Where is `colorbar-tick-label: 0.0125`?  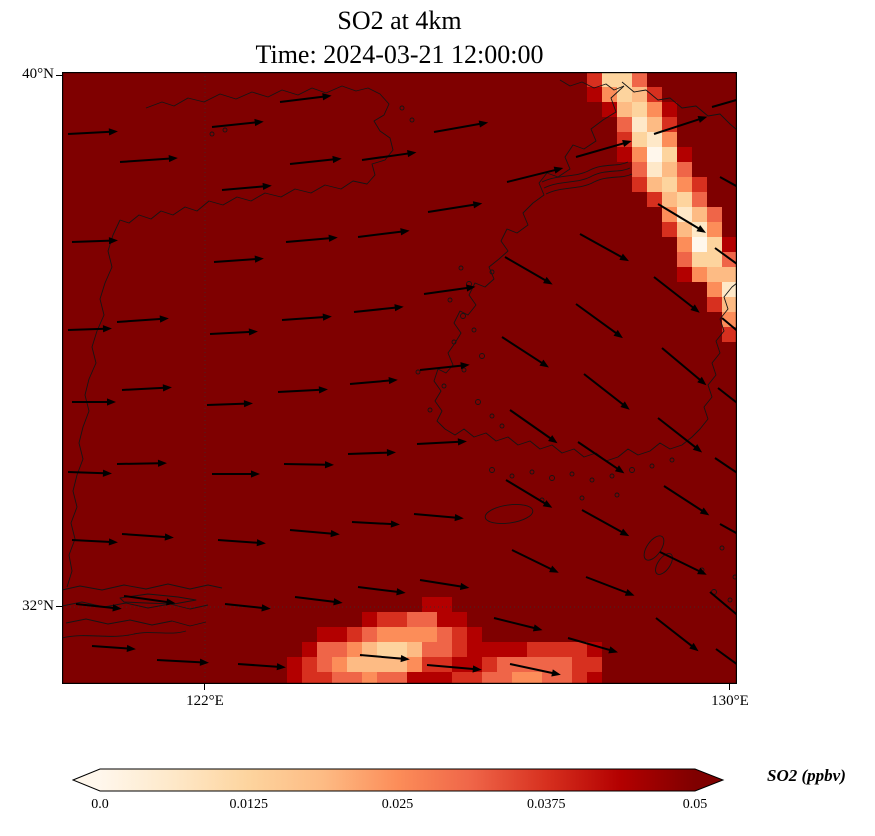
colorbar-tick-label: 0.0125 is located at coordinates (249, 804).